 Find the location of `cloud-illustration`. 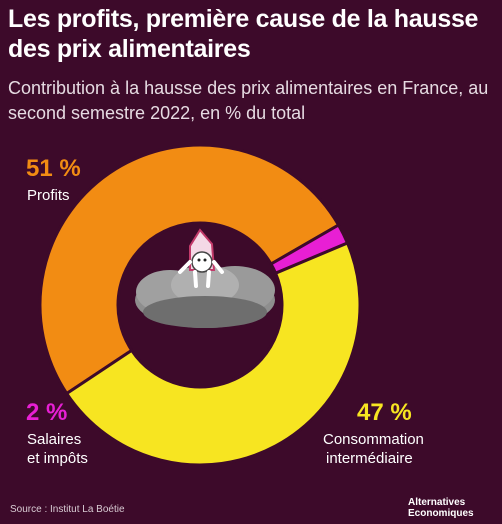

cloud-illustration is located at coordinates (205, 296).